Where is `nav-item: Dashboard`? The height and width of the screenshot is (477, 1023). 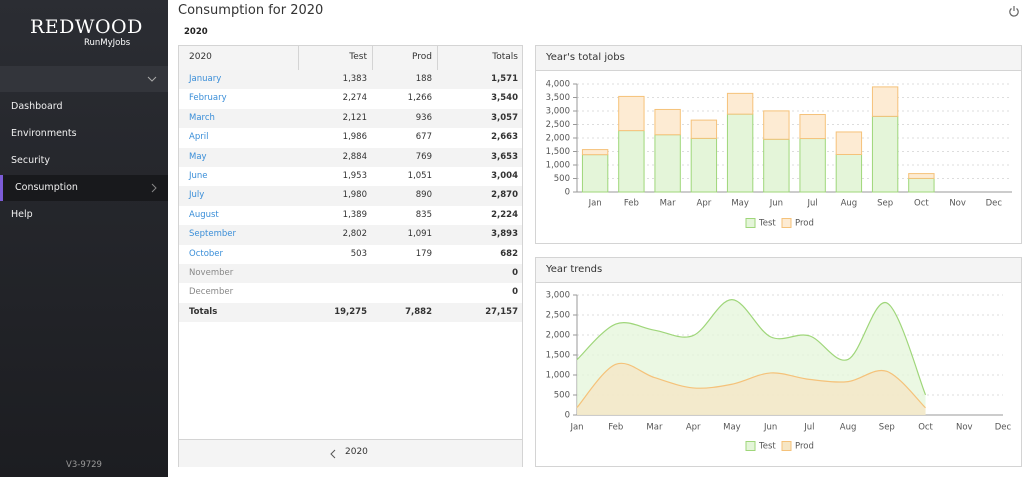
nav-item: Dashboard is located at coordinates (37, 106).